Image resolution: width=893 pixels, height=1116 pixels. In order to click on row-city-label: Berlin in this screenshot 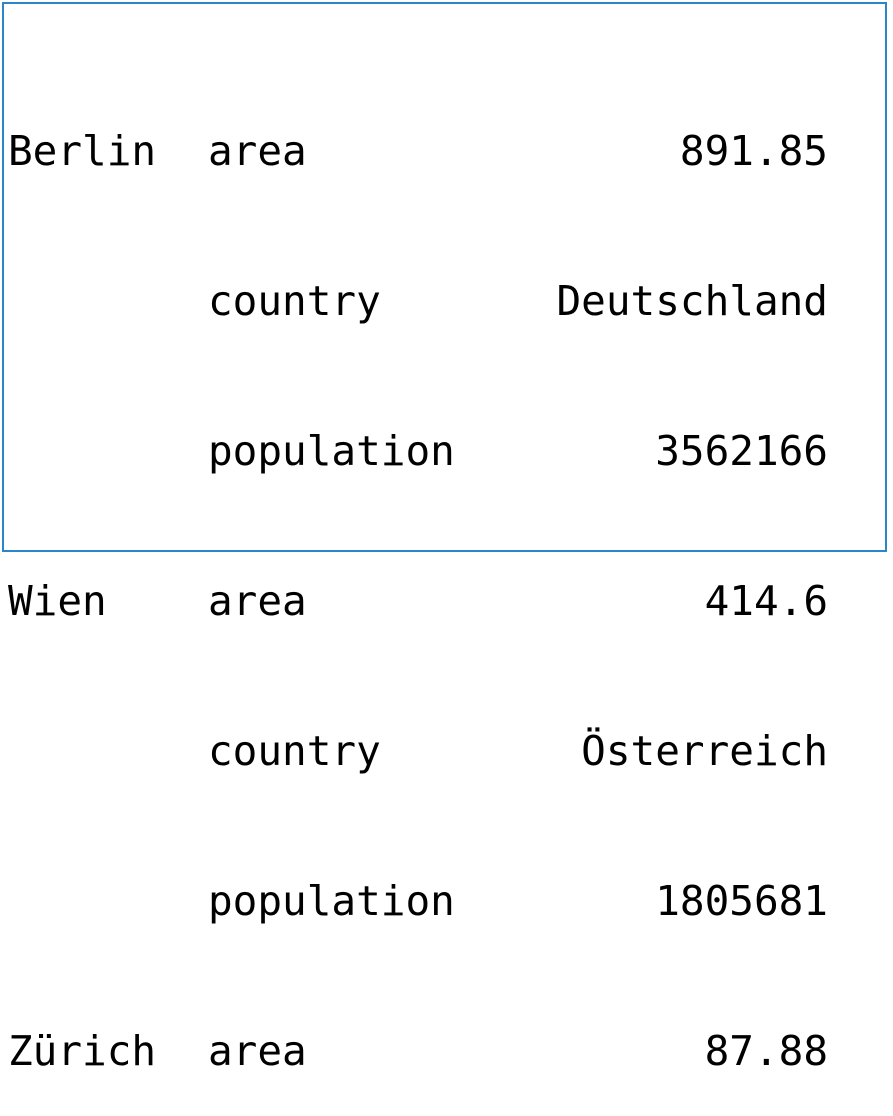, I will do `click(82, 151)`.